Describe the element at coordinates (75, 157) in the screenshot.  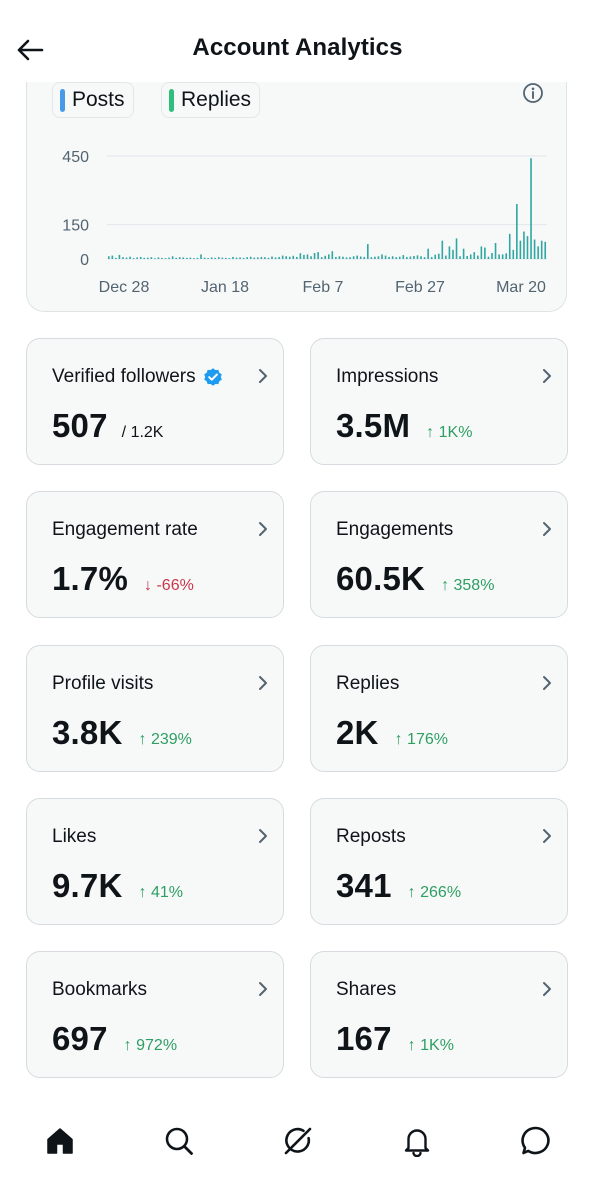
I see `y-tick-label: 450` at that location.